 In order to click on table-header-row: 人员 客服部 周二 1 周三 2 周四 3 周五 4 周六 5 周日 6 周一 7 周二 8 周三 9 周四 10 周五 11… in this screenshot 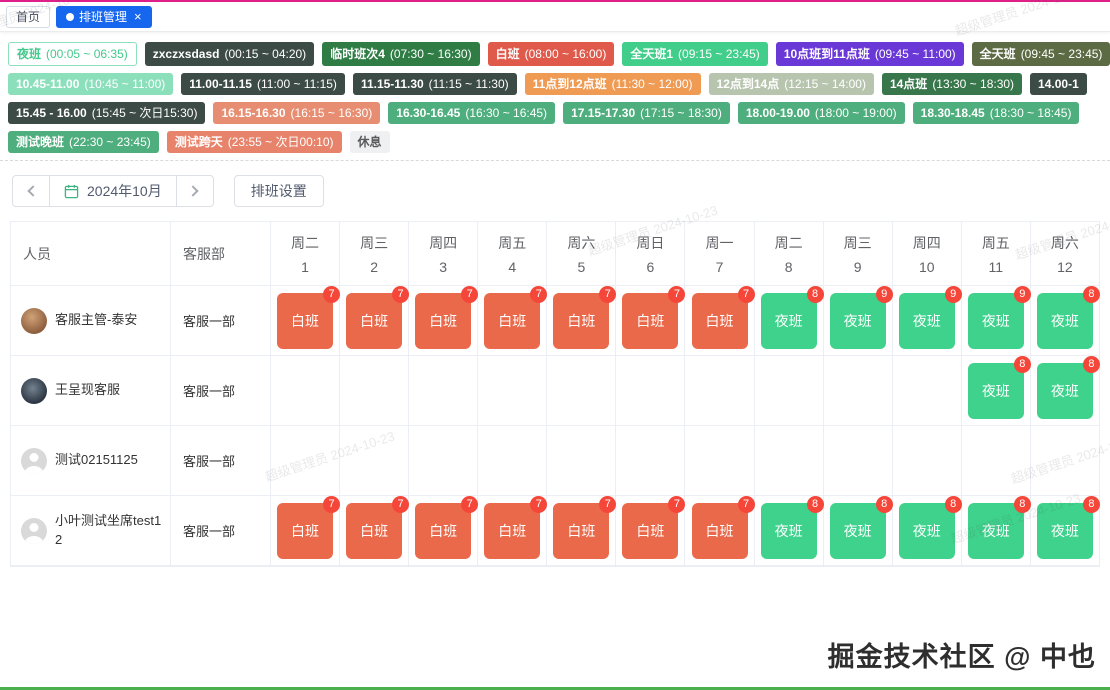, I will do `click(555, 254)`.